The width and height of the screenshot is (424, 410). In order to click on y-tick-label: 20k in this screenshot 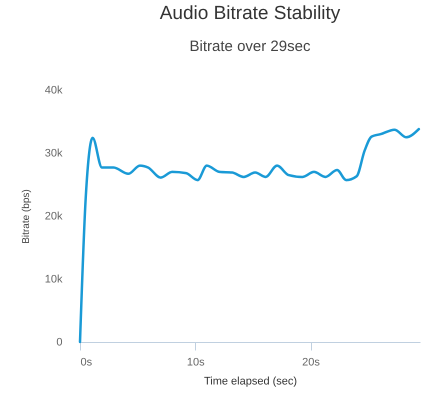, I will do `click(53, 216)`.